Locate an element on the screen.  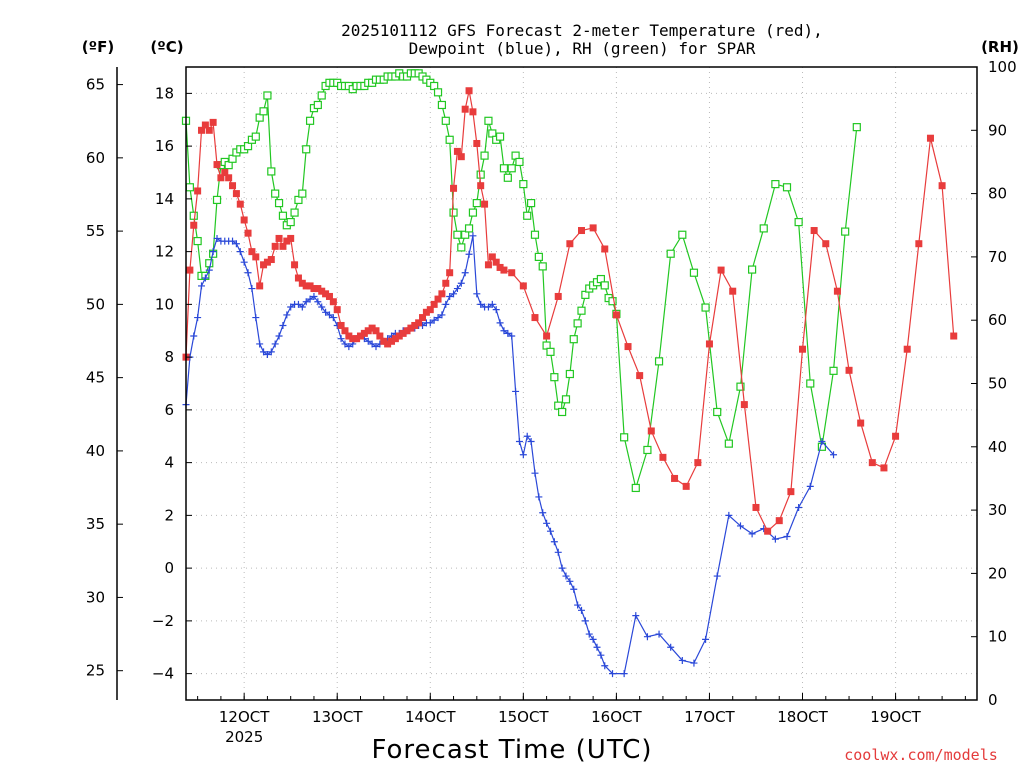
fahrenheit-tick-label: 55 is located at coordinates (95, 231).